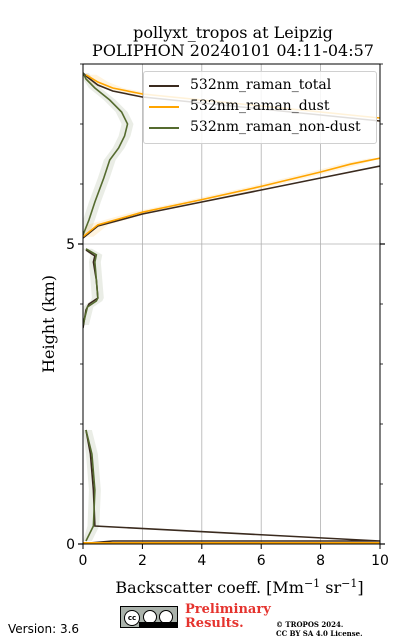 The height and width of the screenshot is (640, 400). What do you see at coordinates (233, 50) in the screenshot?
I see `chart-title-line2: POLIPHON 20240101 04:11-04:57` at bounding box center [233, 50].